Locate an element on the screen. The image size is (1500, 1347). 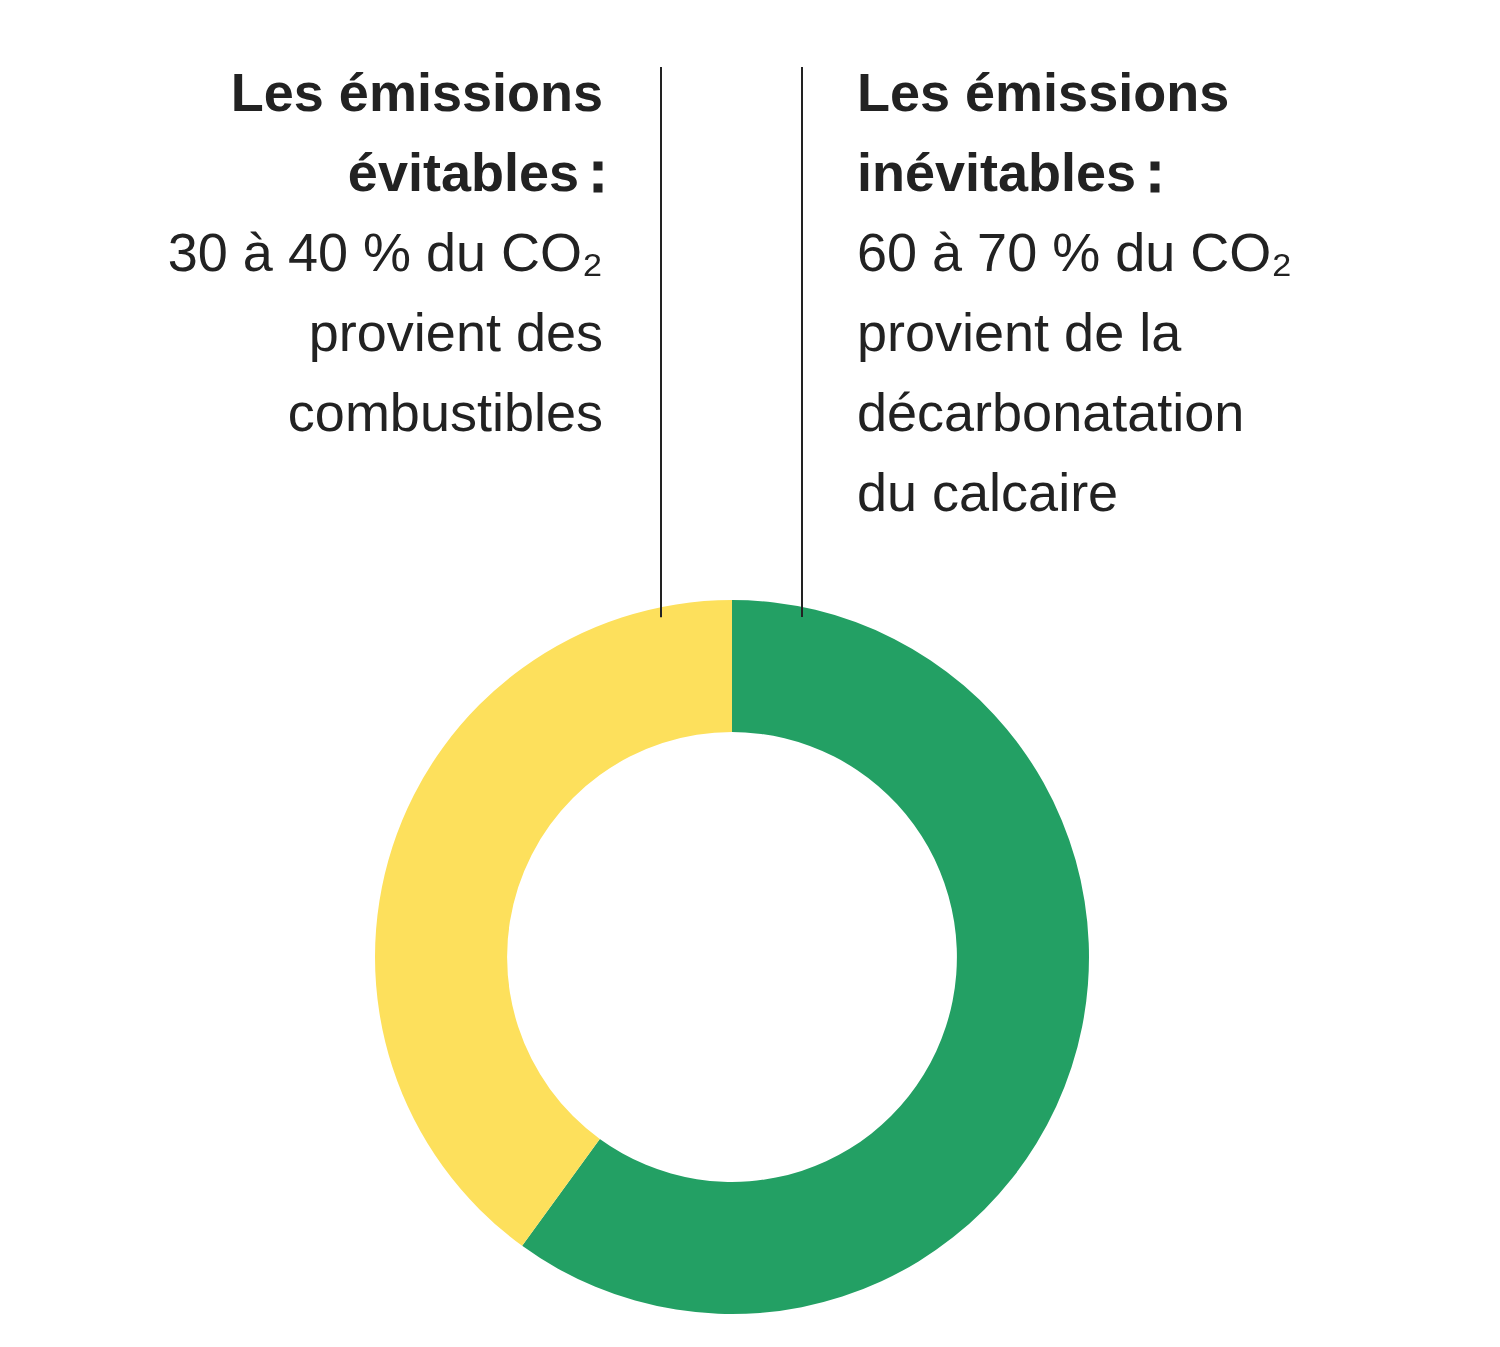
slice-label: Les émissions inévitables is located at coordinates (1044, 132).